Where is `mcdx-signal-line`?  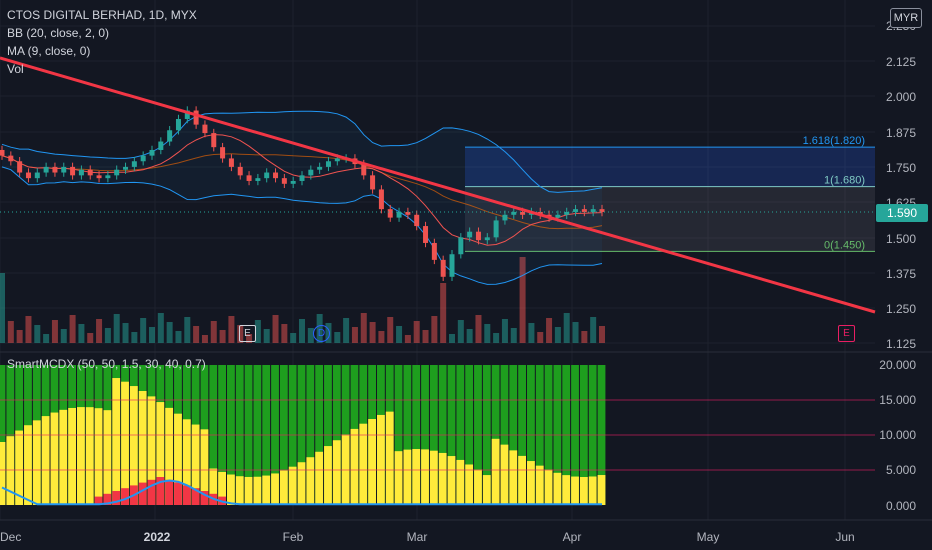
mcdx-signal-line is located at coordinates (301, 492).